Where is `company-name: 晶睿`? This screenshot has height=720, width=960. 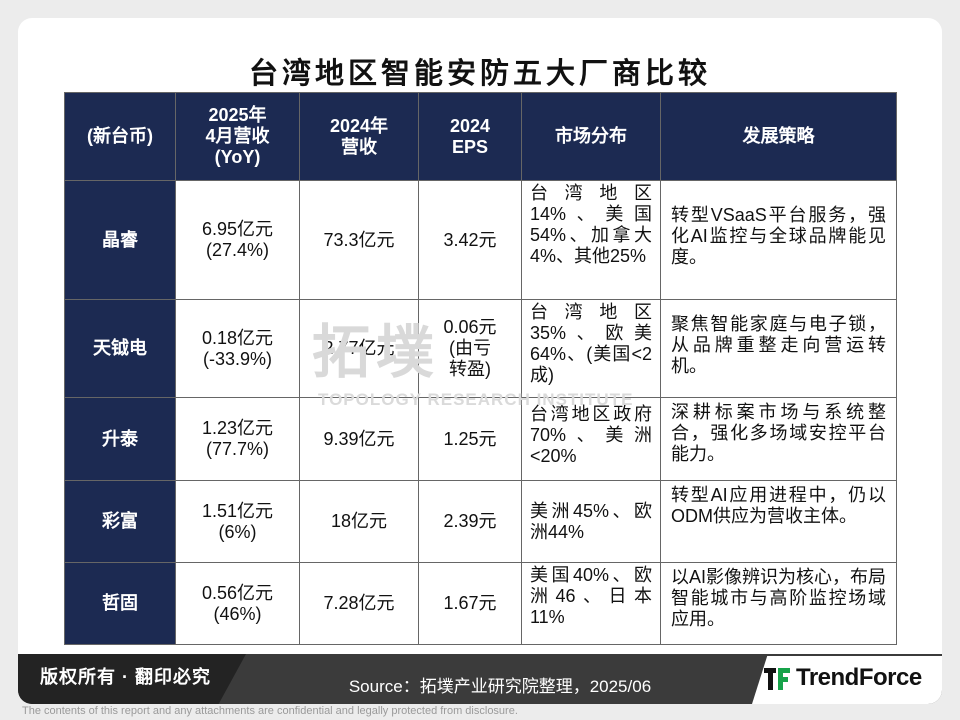 company-name: 晶睿 is located at coordinates (120, 240).